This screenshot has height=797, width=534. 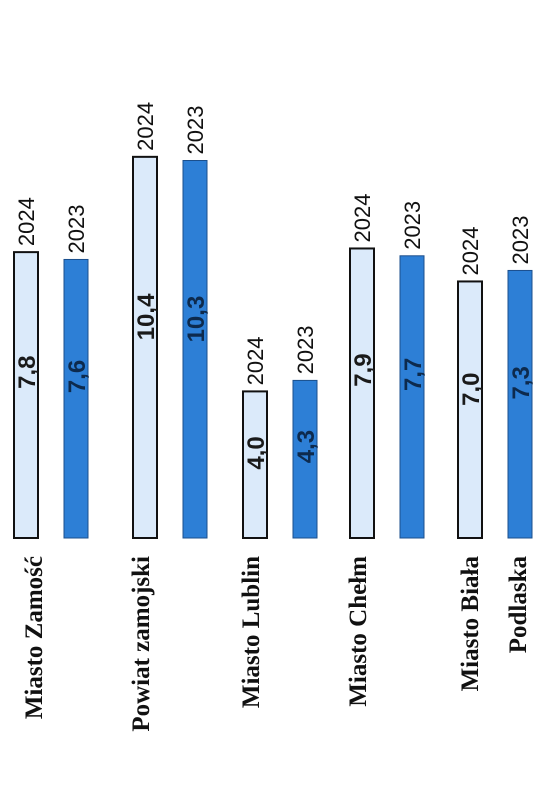 What do you see at coordinates (256, 452) in the screenshot?
I see `value-label-2024-2: 4,0` at bounding box center [256, 452].